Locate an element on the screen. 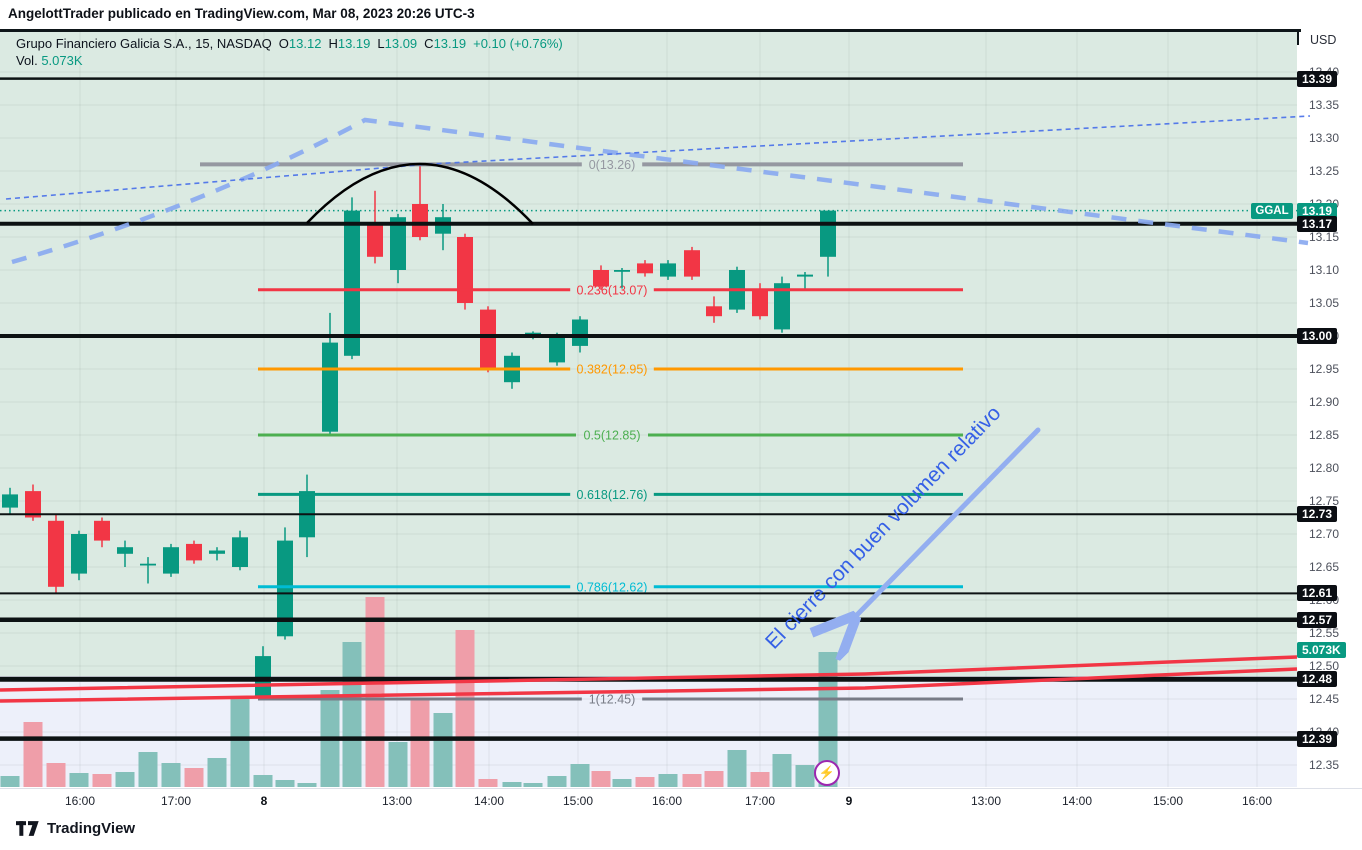  price-tick: 12.95 is located at coordinates (1324, 369).